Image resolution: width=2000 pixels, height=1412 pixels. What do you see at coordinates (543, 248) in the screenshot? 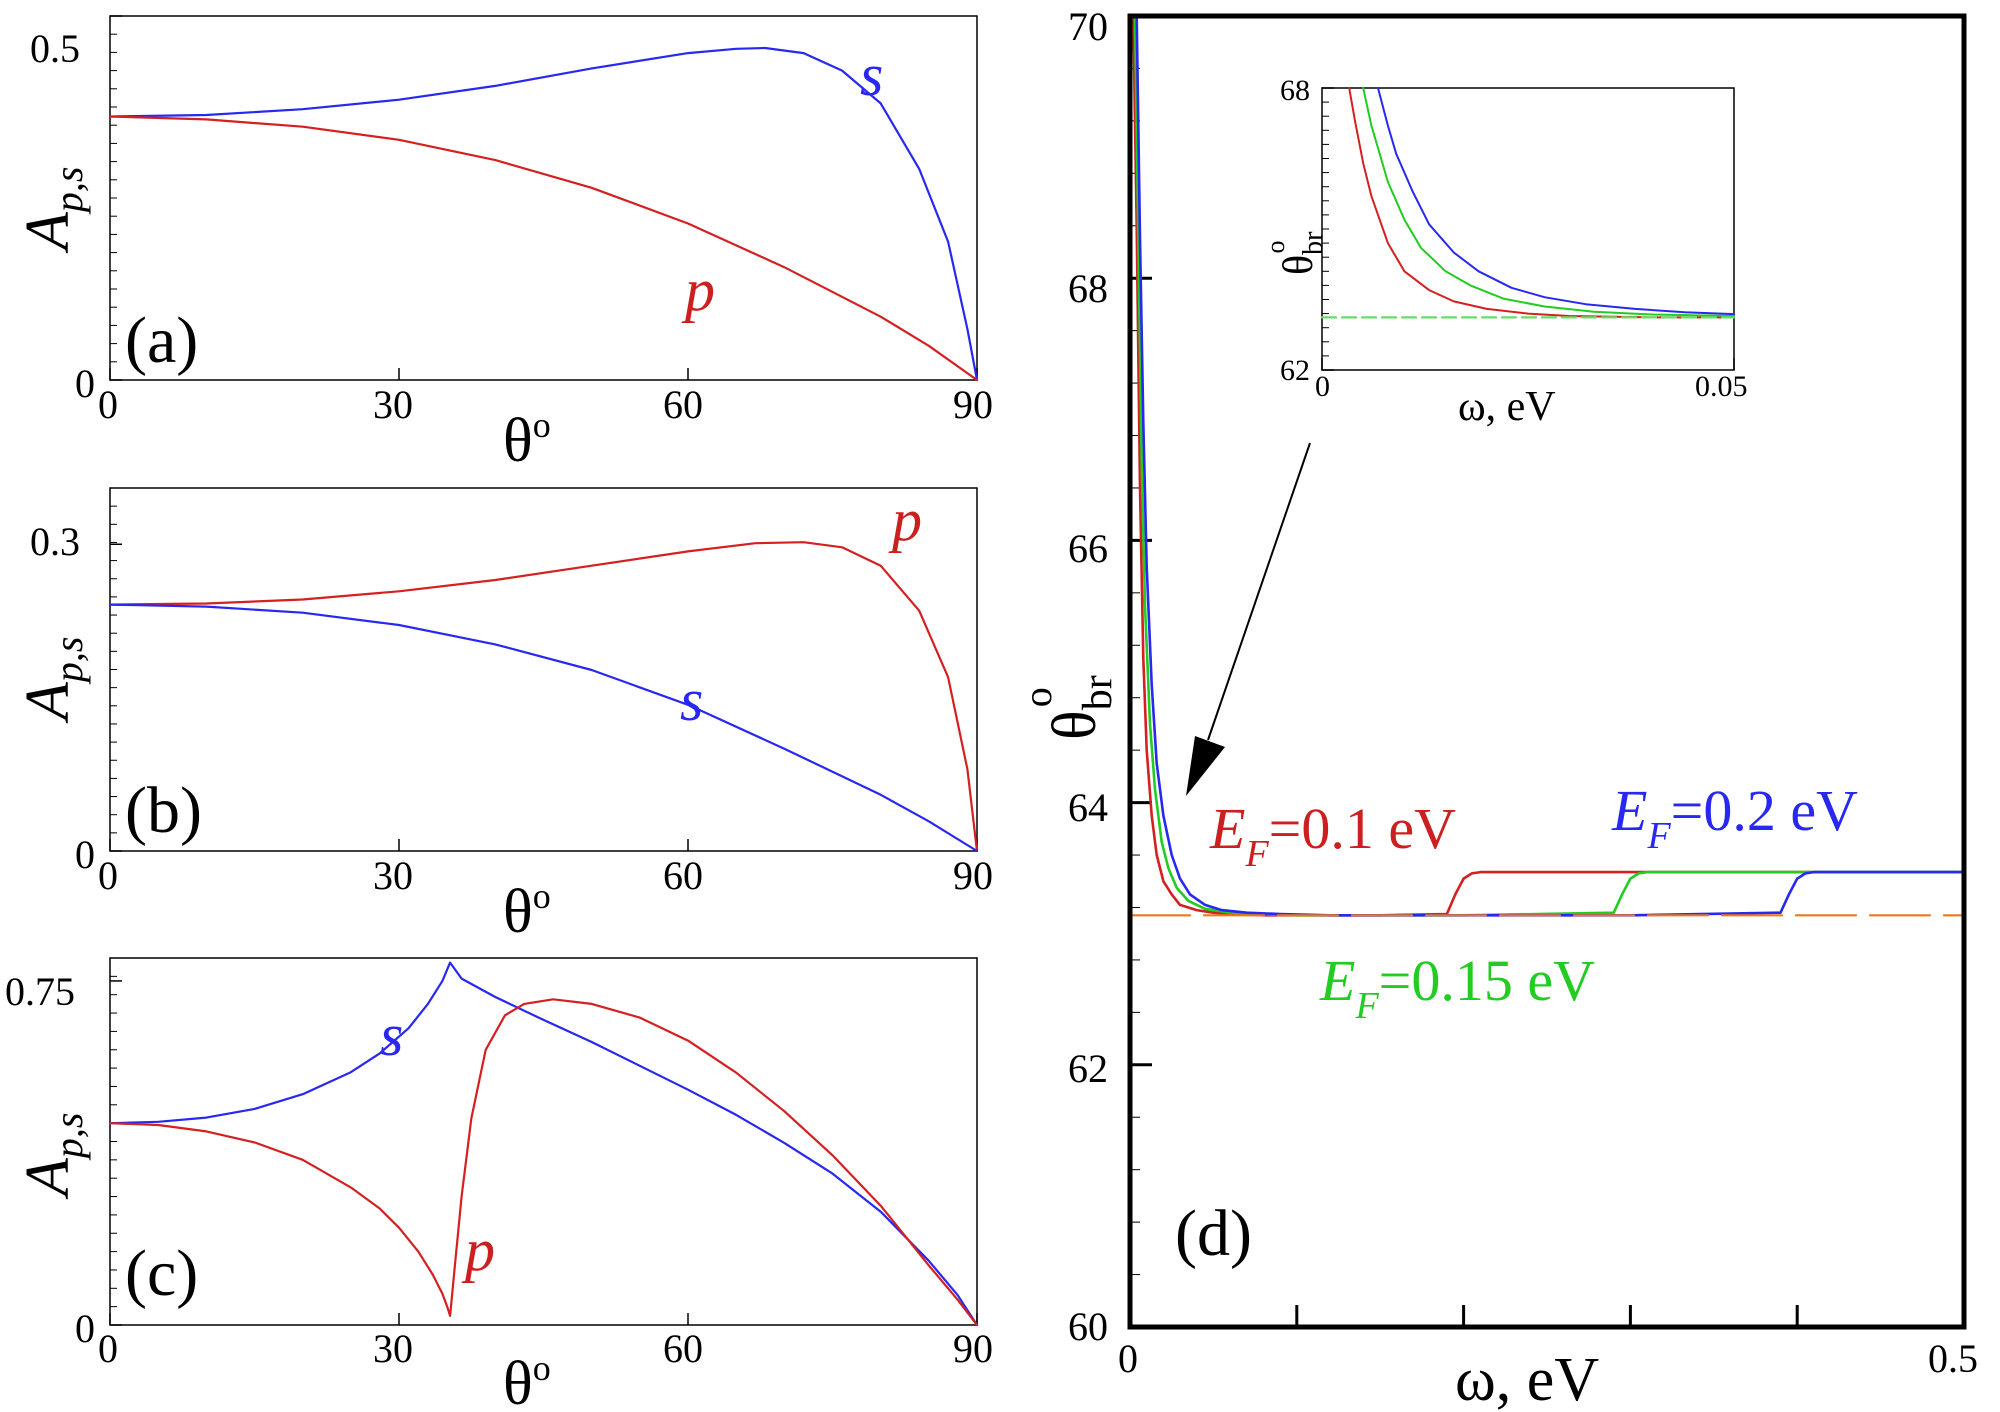
I see `panel-a-series-p` at bounding box center [543, 248].